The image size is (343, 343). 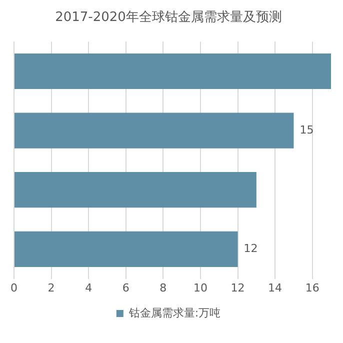 What do you see at coordinates (307, 129) in the screenshot?
I see `data-label: 15` at bounding box center [307, 129].